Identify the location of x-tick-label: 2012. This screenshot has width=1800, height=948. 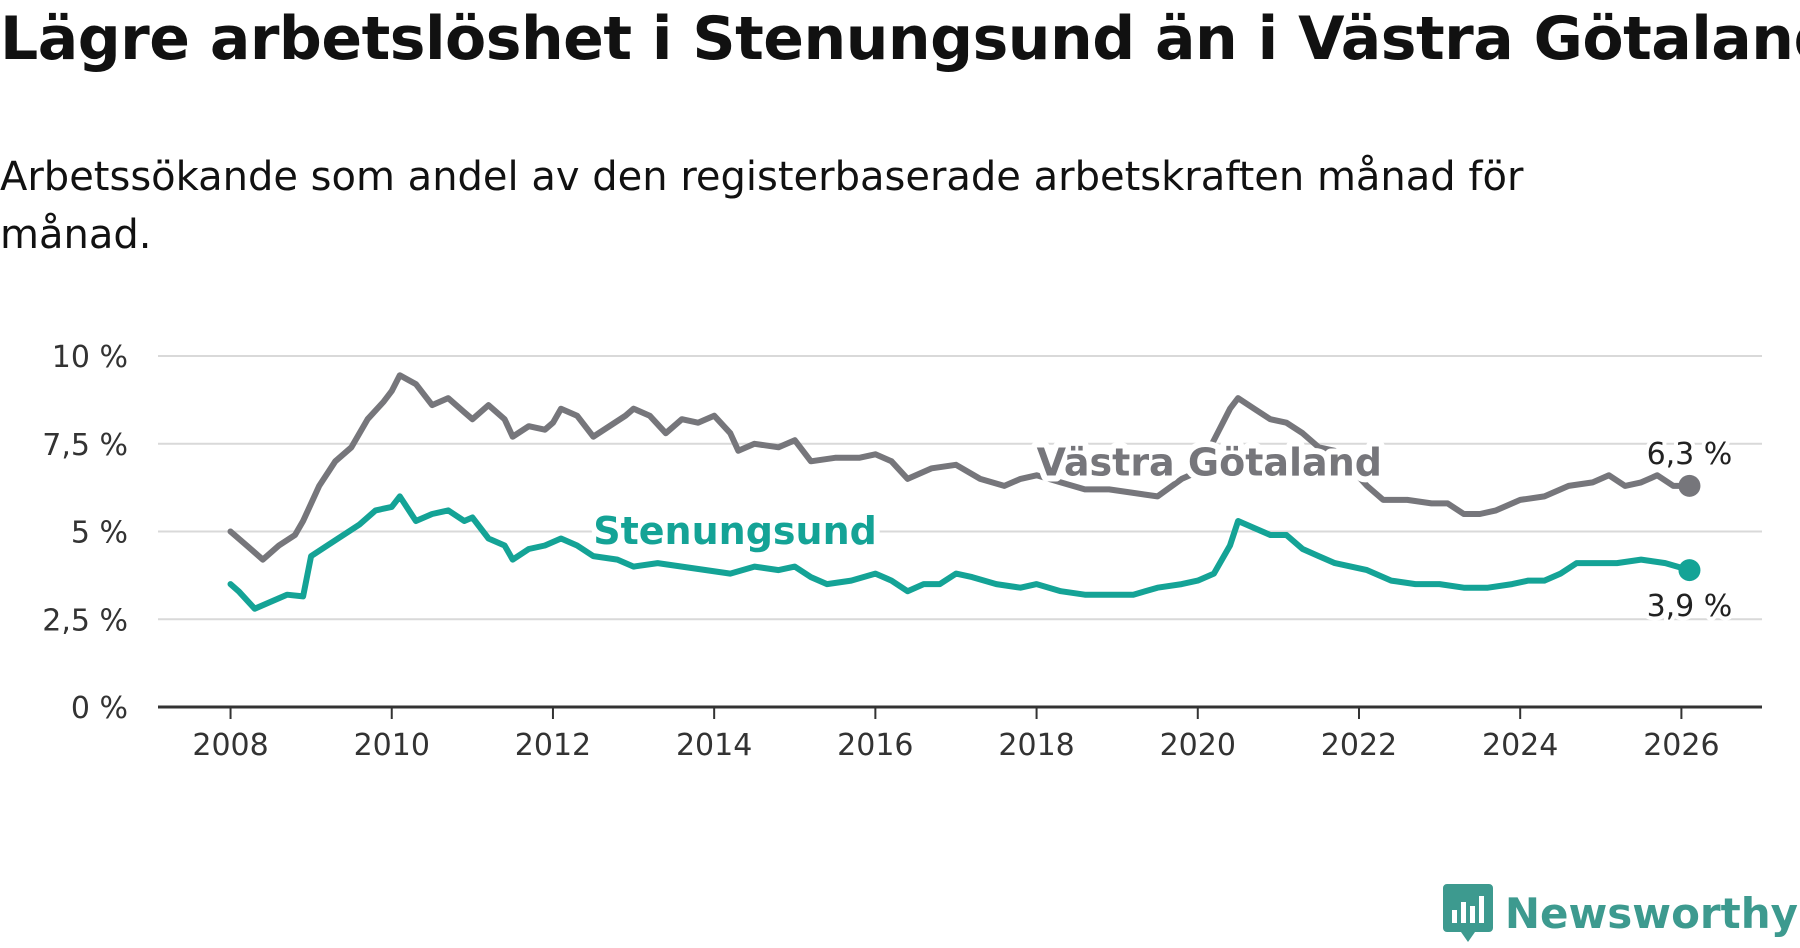
(553, 745).